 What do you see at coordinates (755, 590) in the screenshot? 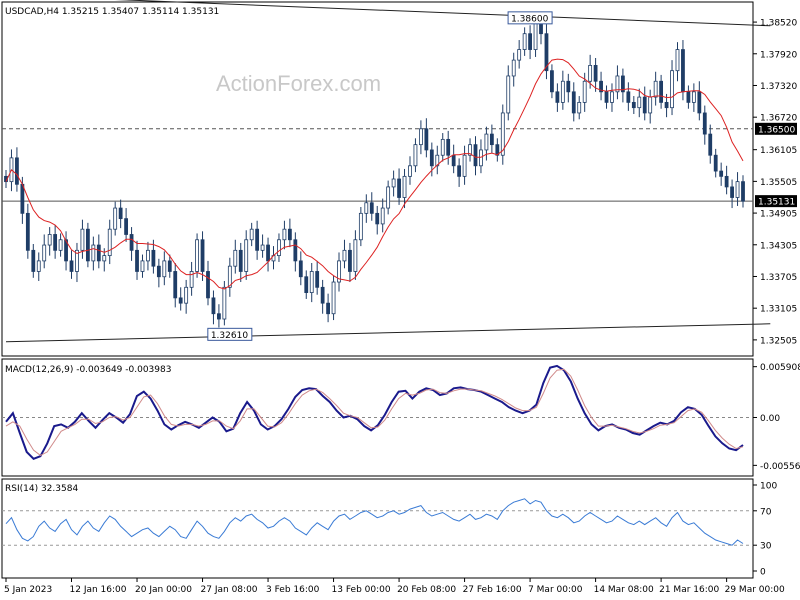
I see `time-tick-label: 29 Mar 00:00` at bounding box center [755, 590].